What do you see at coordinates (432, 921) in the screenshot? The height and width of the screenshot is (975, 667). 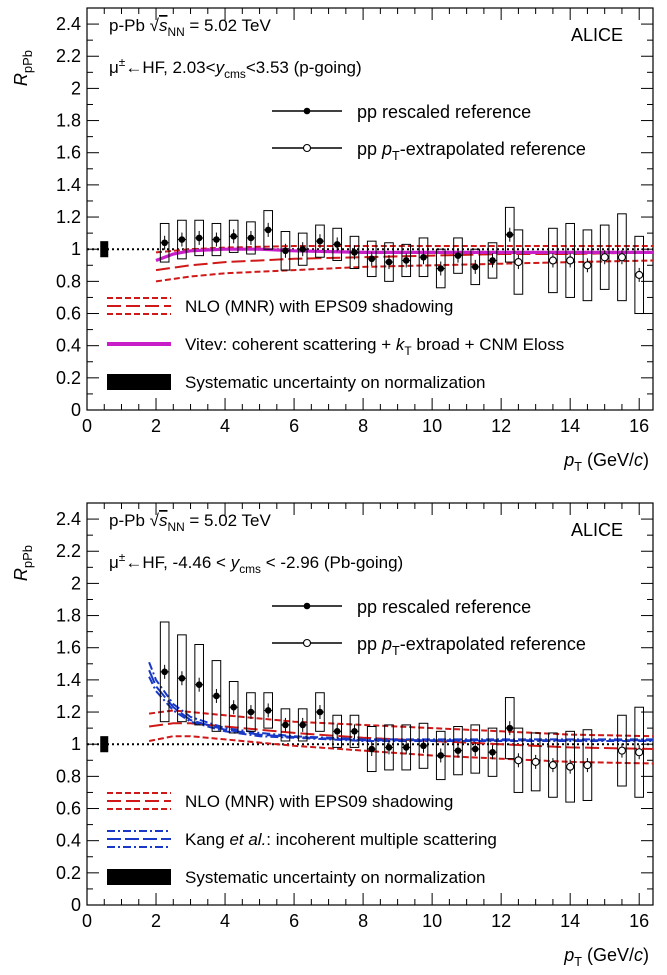 I see `x-tick-label: 10` at bounding box center [432, 921].